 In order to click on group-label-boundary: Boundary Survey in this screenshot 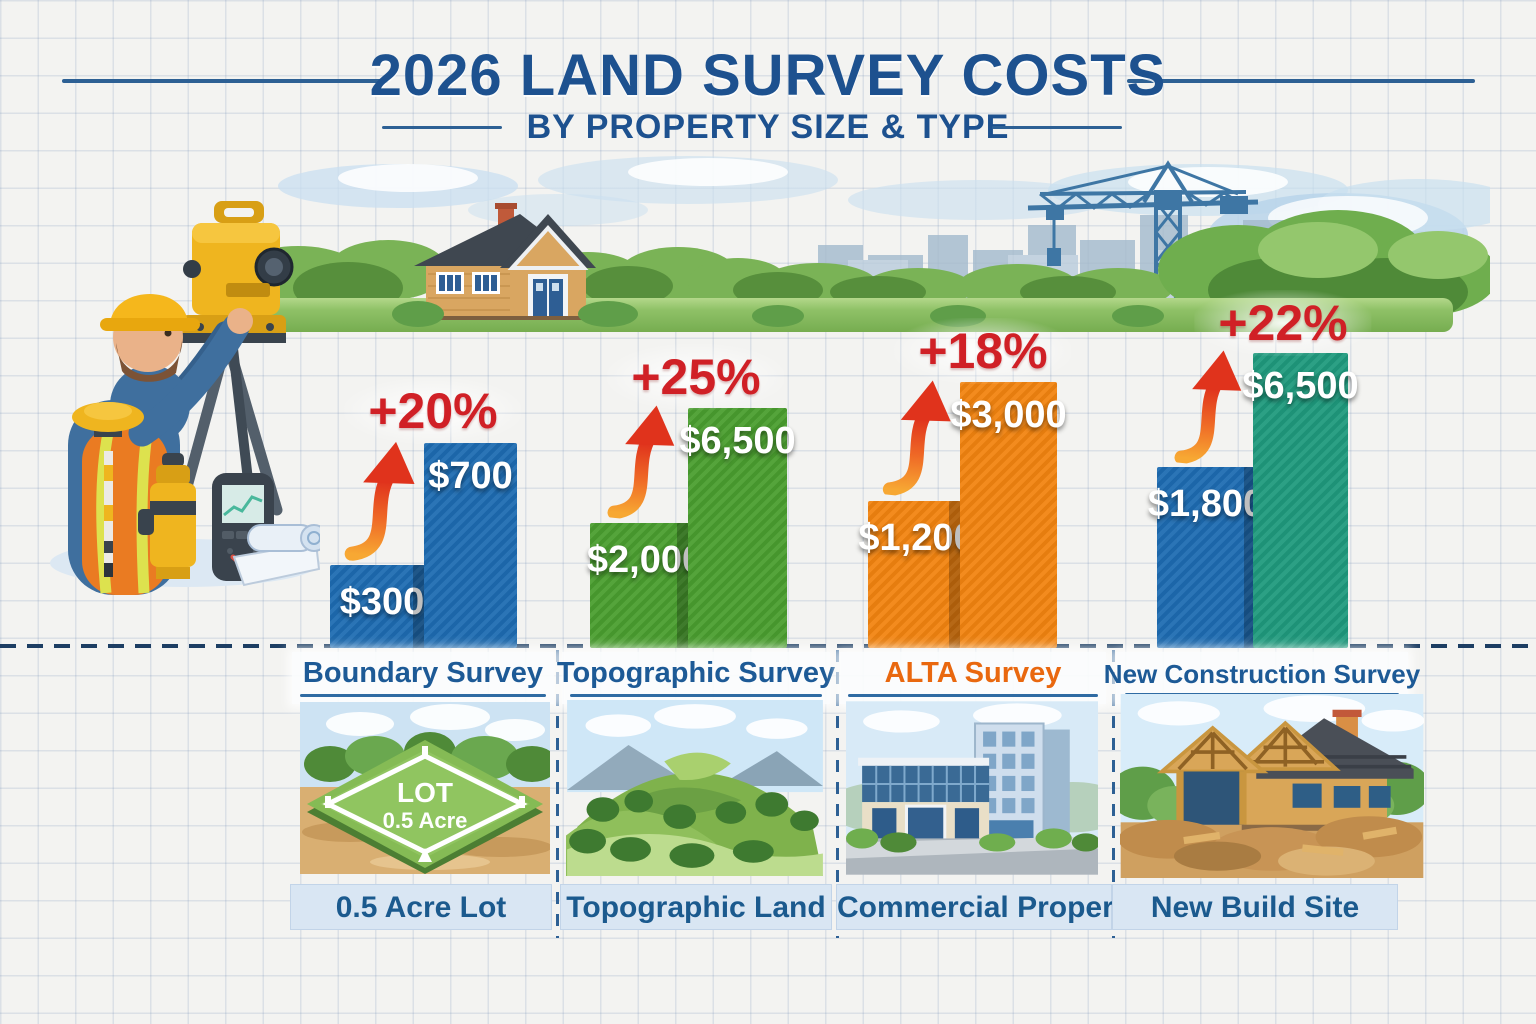, I will do `click(423, 678)`.